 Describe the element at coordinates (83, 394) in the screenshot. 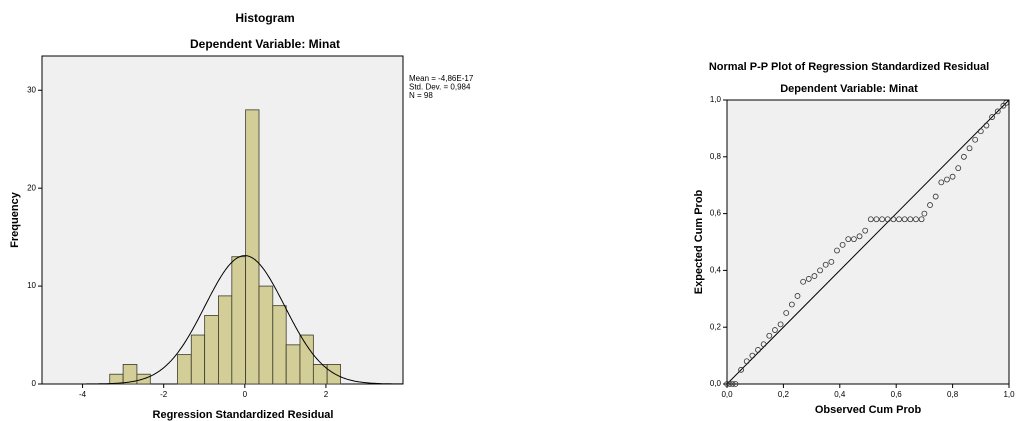

I see `x-tick-label: -4` at that location.